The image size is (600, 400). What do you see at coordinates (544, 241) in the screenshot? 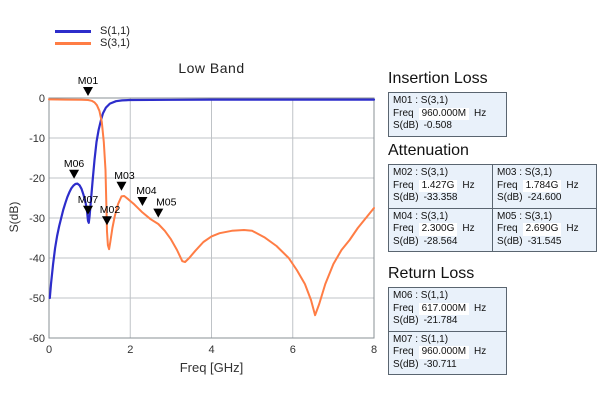
I see `sdb-value: -31.545` at bounding box center [544, 241].